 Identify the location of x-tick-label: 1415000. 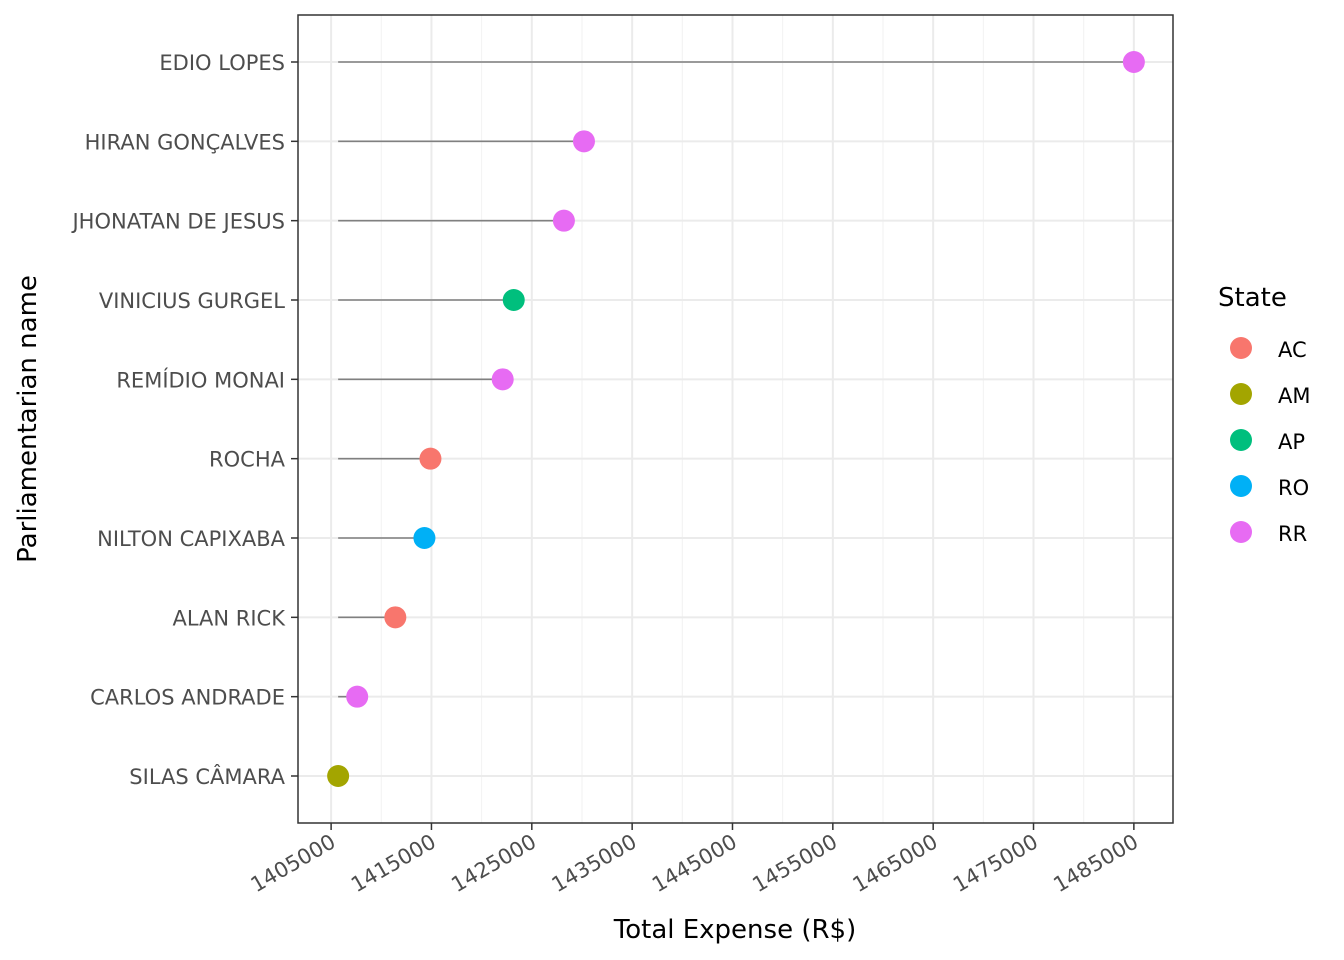
(393, 864).